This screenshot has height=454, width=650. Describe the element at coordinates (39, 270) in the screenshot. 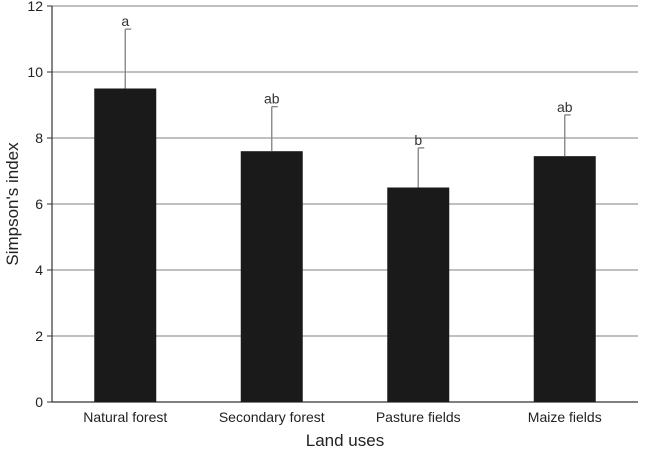

I see `y-tick-label: 4` at that location.